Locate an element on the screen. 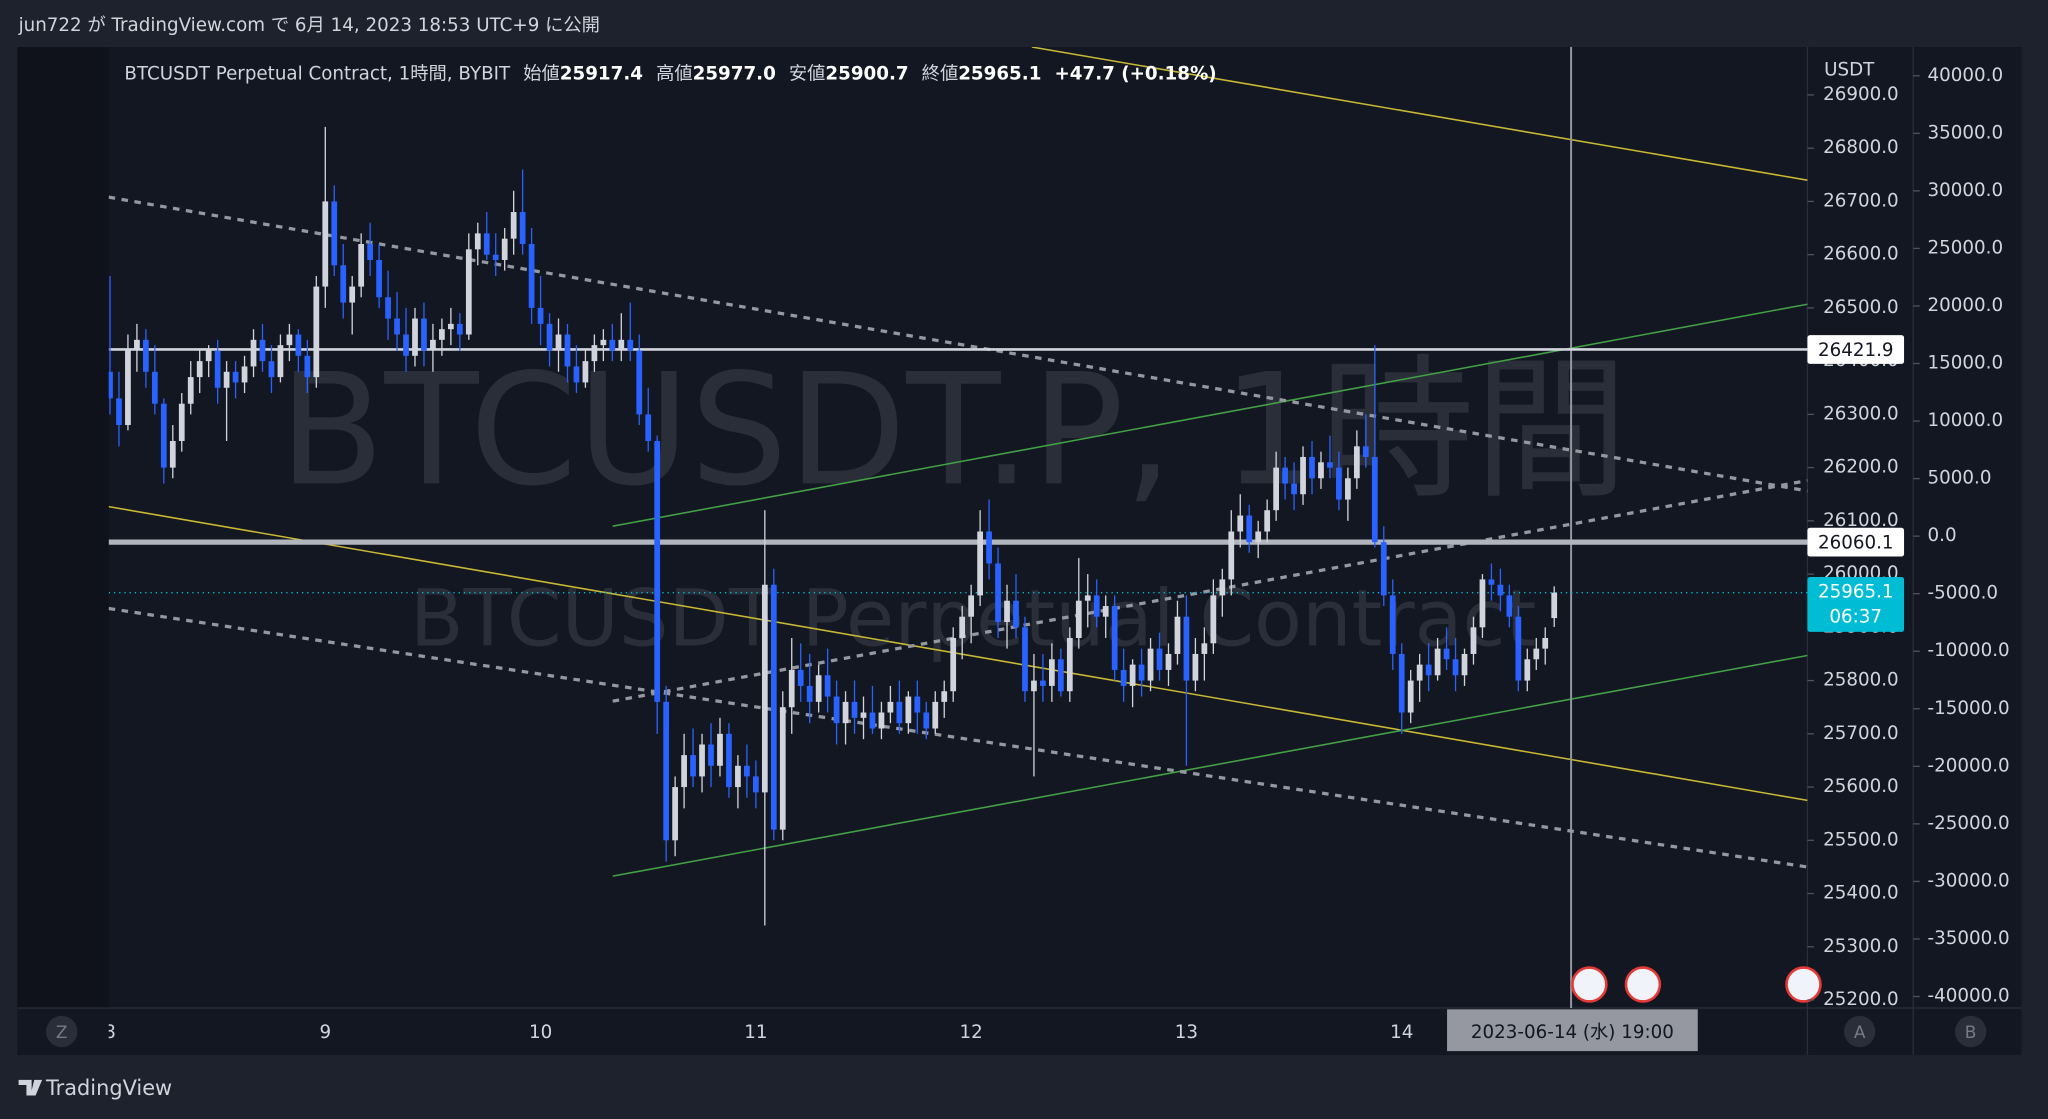 This screenshot has height=1119, width=2048. button-label: Z is located at coordinates (62, 1033).